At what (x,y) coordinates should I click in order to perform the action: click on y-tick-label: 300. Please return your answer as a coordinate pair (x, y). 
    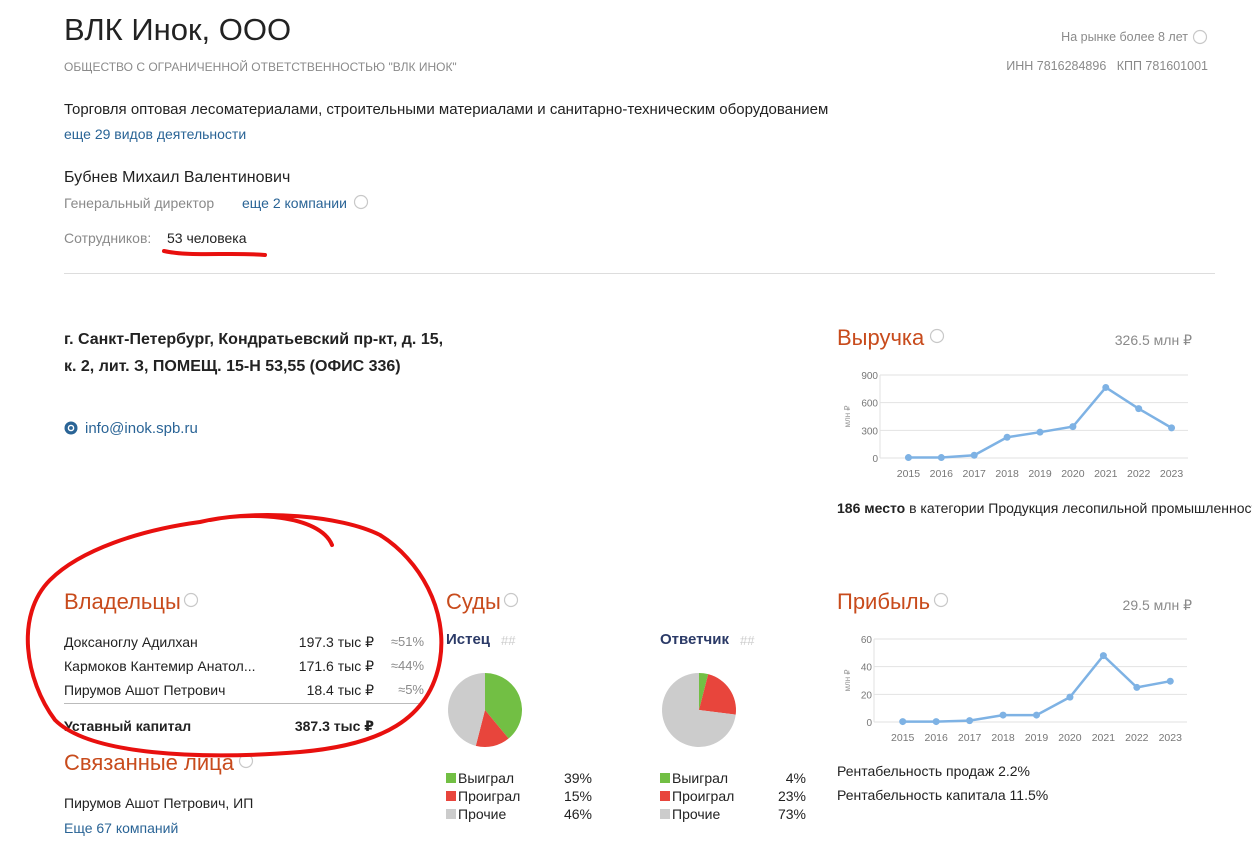
    Looking at the image, I should click on (869, 431).